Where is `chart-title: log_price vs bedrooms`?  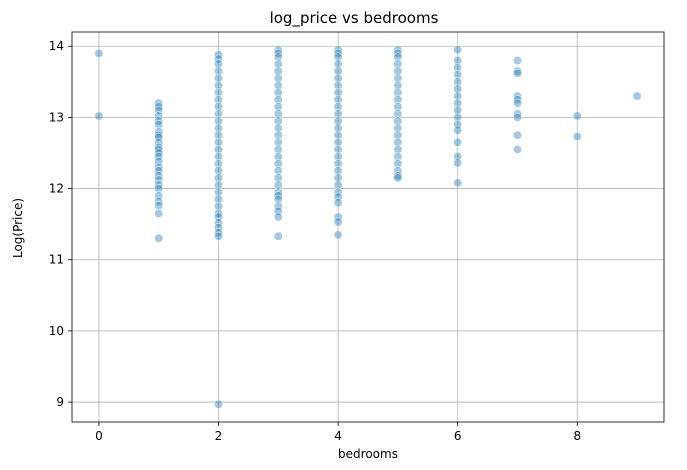
chart-title: log_price vs bedrooms is located at coordinates (354, 18).